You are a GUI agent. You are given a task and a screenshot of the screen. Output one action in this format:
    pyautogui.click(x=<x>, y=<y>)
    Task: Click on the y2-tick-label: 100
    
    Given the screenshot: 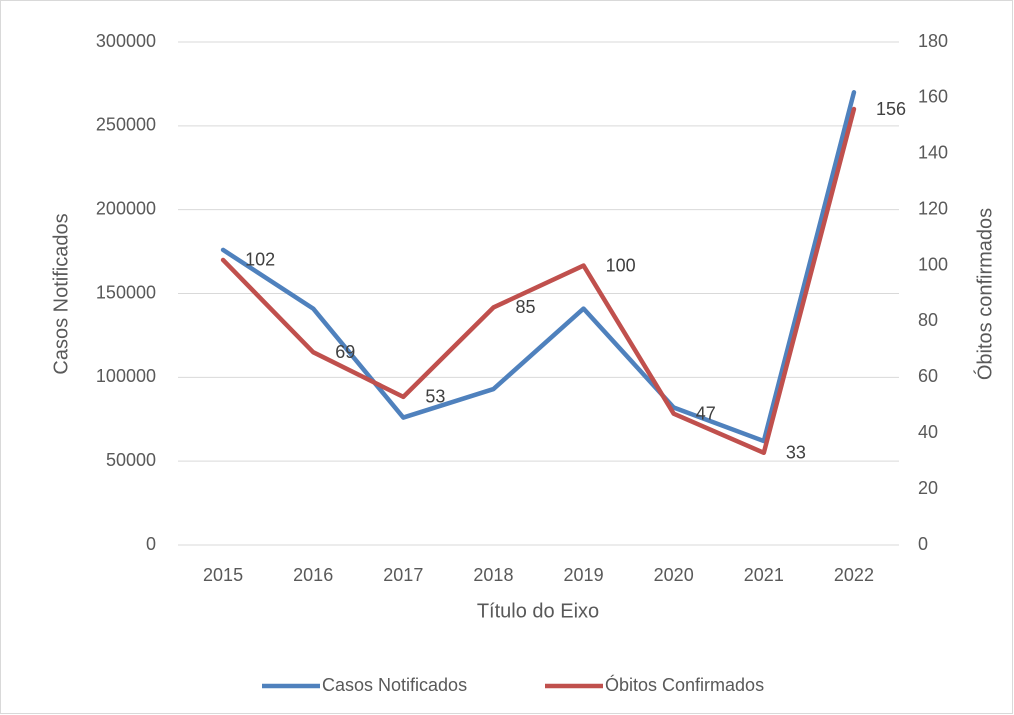 What is the action you would take?
    pyautogui.click(x=933, y=264)
    